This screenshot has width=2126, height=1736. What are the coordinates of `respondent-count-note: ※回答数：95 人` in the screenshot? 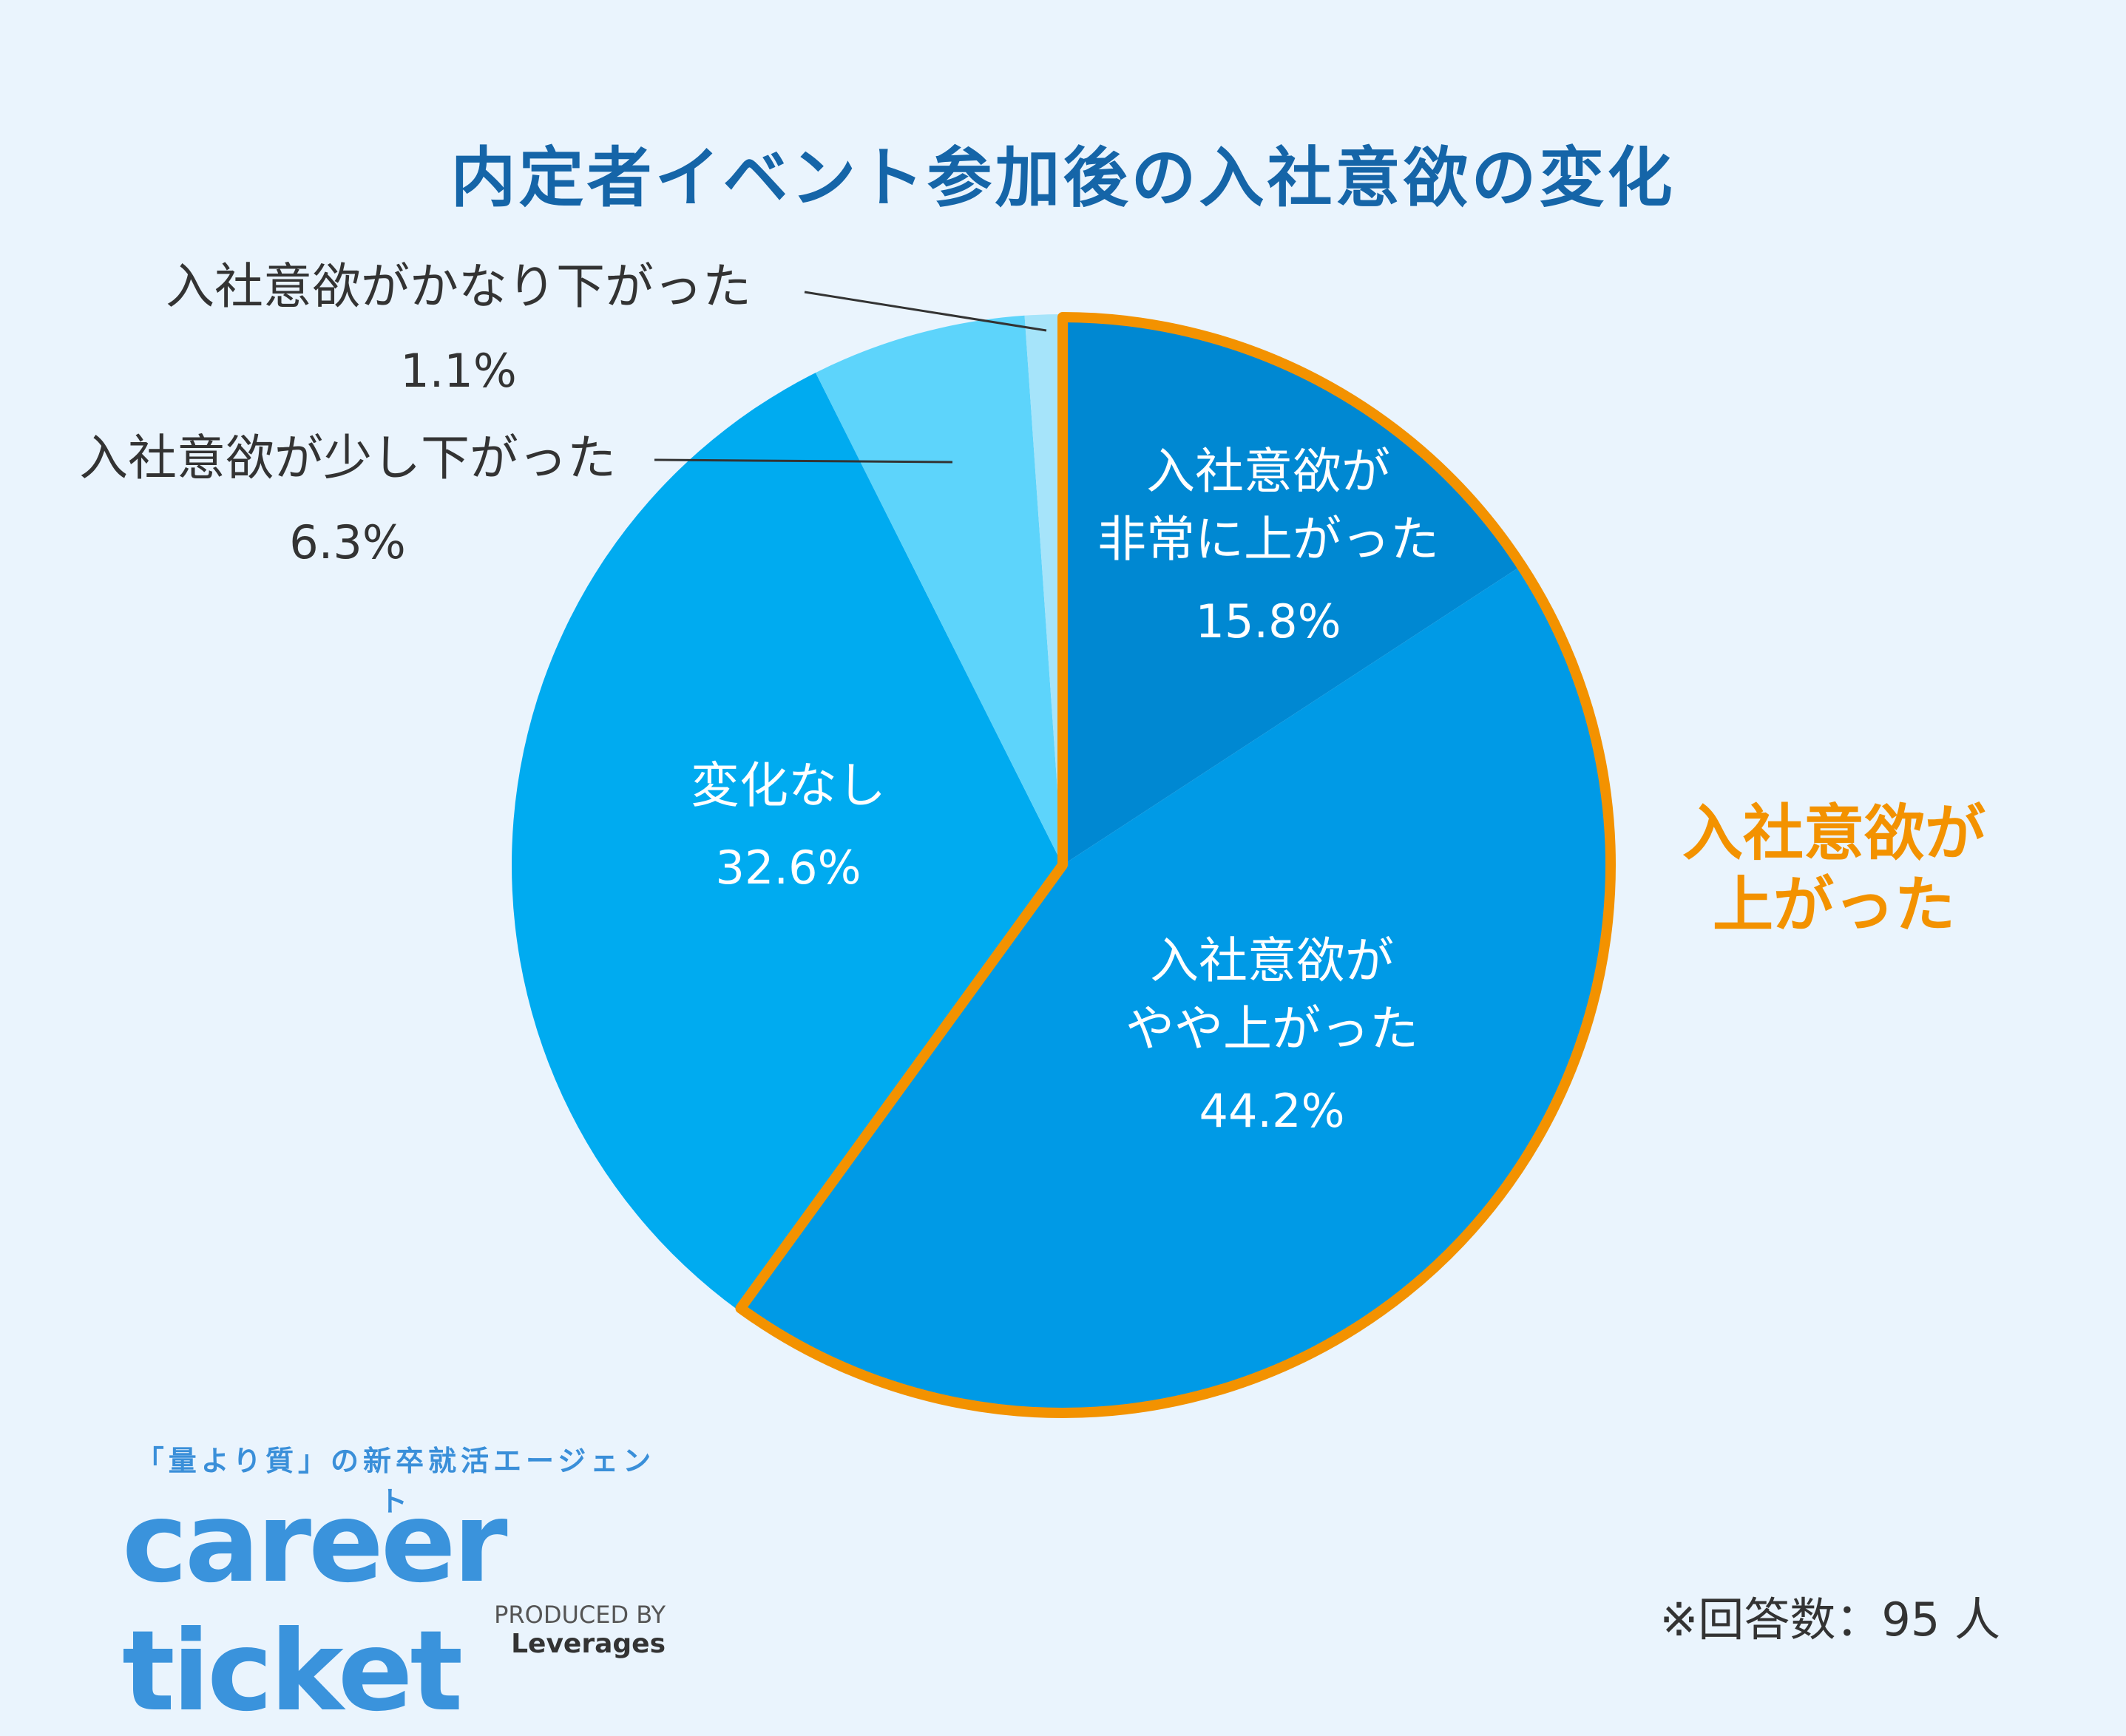 It's located at (1830, 1620).